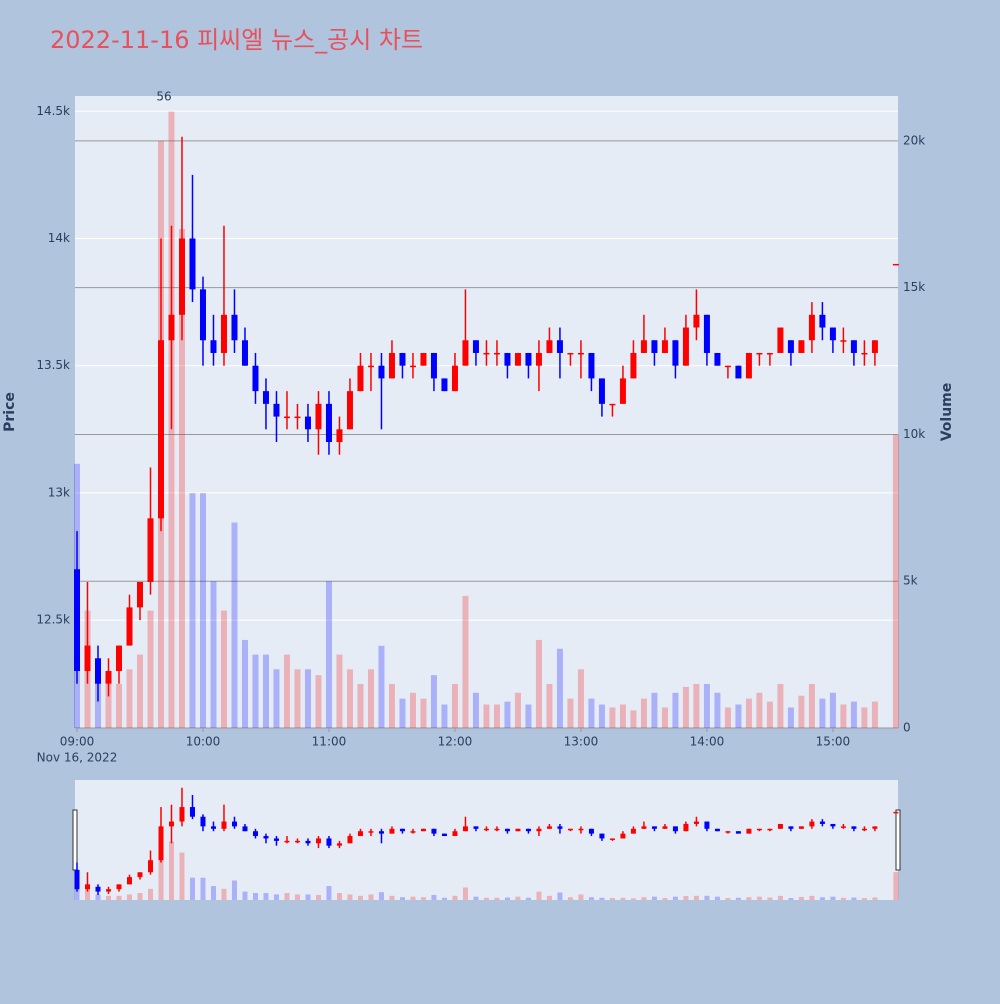  What do you see at coordinates (486, 840) in the screenshot?
I see `range-slider` at bounding box center [486, 840].